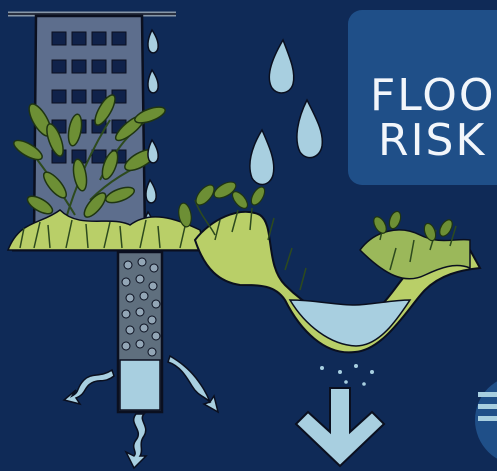  I want to click on down-arrow-icon, so click(340, 427).